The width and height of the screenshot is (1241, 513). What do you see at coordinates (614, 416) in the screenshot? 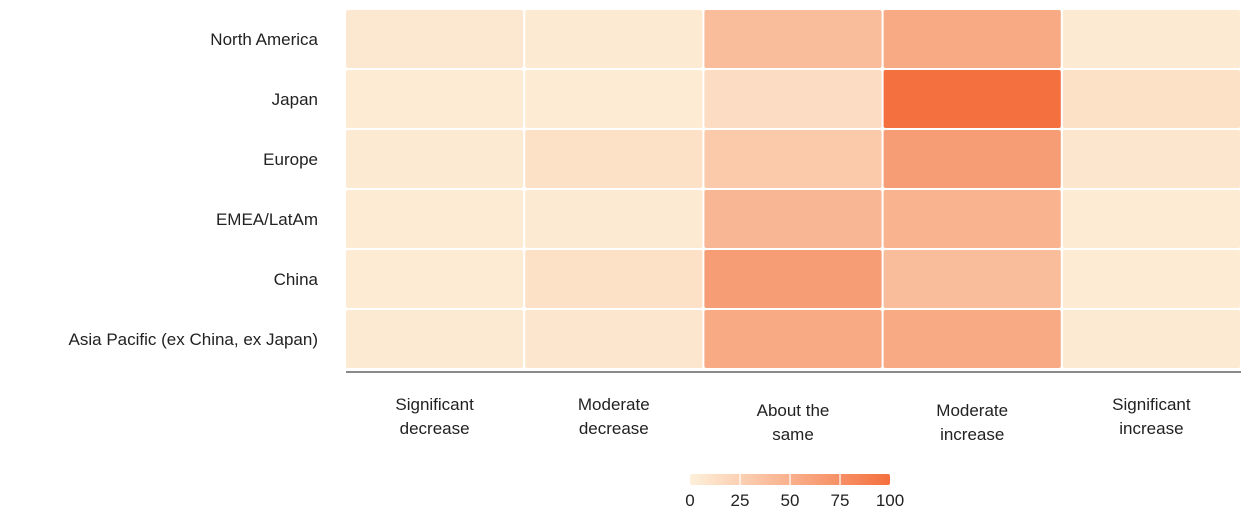
I see `column-label: Moderate decrease` at bounding box center [614, 416].